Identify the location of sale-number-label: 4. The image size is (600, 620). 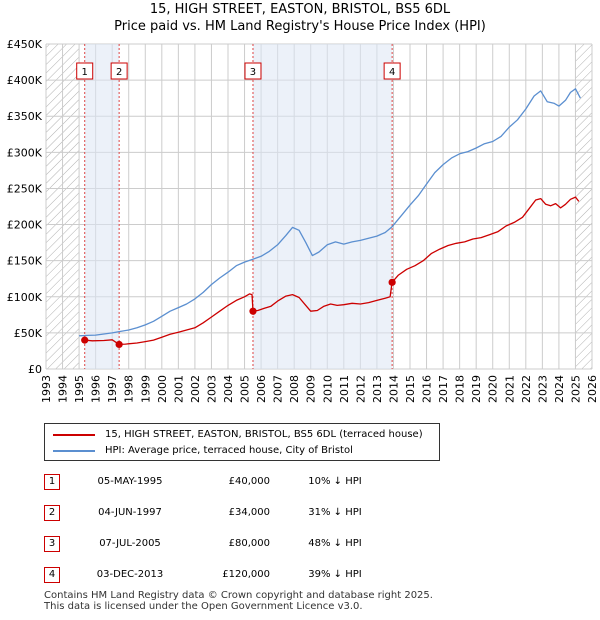
(392, 72).